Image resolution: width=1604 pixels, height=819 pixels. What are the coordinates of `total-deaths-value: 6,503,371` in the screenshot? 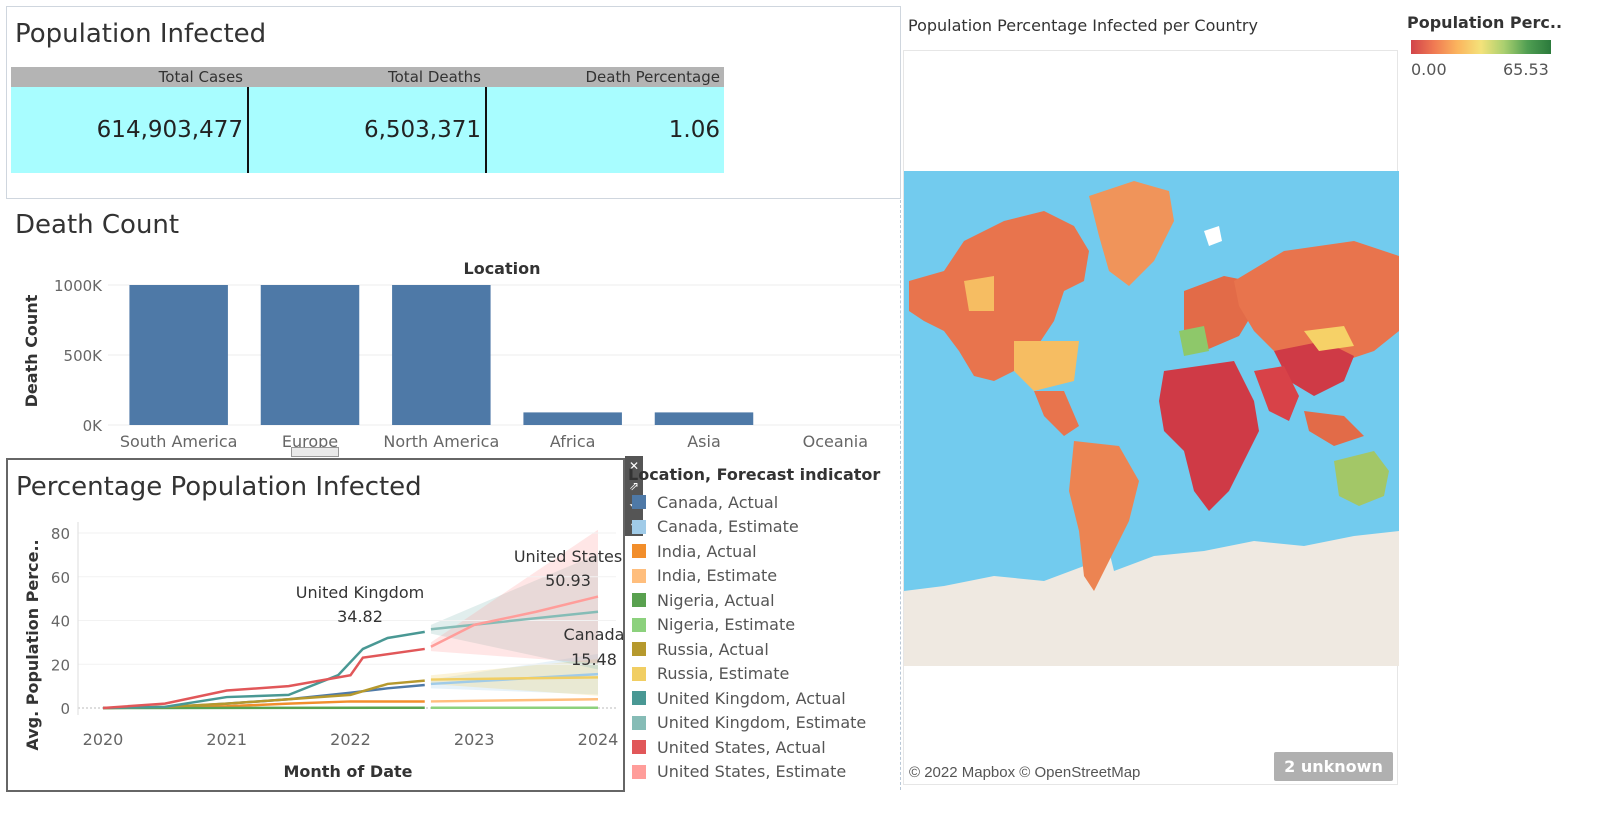 It's located at (368, 130).